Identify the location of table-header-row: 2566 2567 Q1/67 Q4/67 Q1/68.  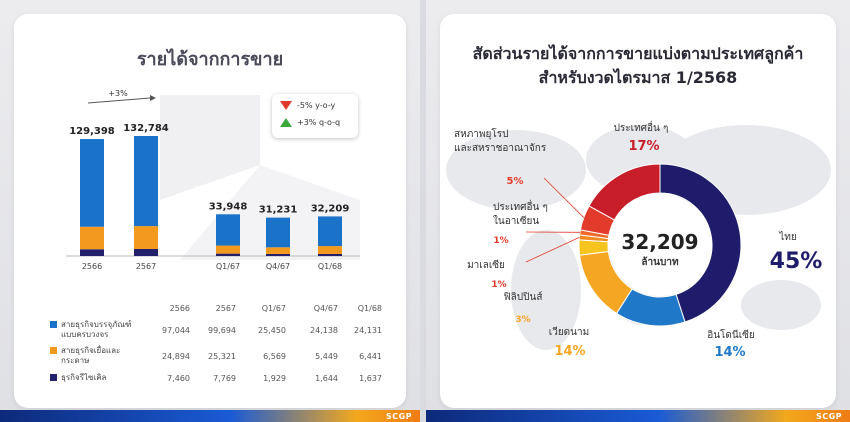
(216, 308).